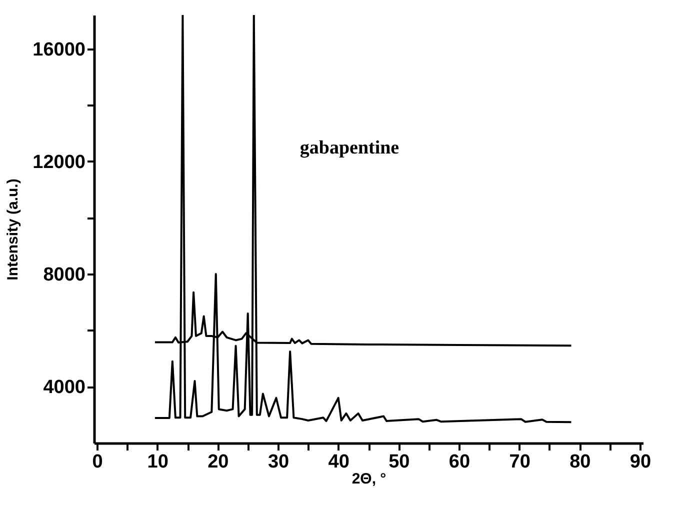  I want to click on x-tick-label: 40, so click(339, 462).